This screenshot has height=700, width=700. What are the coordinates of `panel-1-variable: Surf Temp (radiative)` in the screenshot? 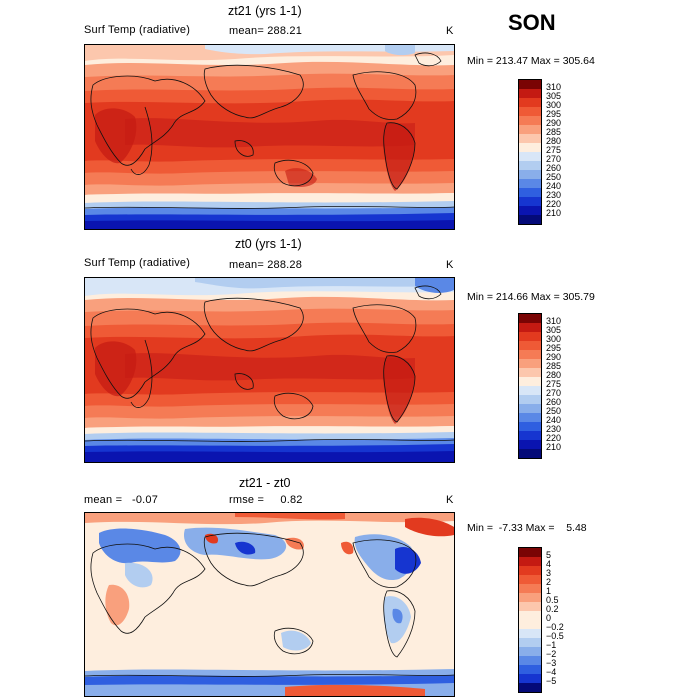 It's located at (137, 30).